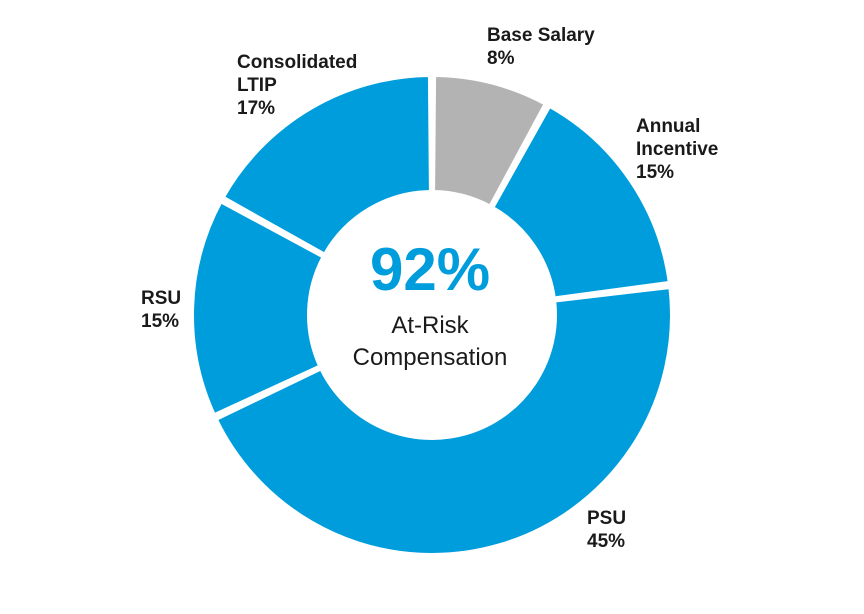 The width and height of the screenshot is (864, 614). Describe the element at coordinates (430, 325) in the screenshot. I see `center-caption-line1: At-Risk` at that location.